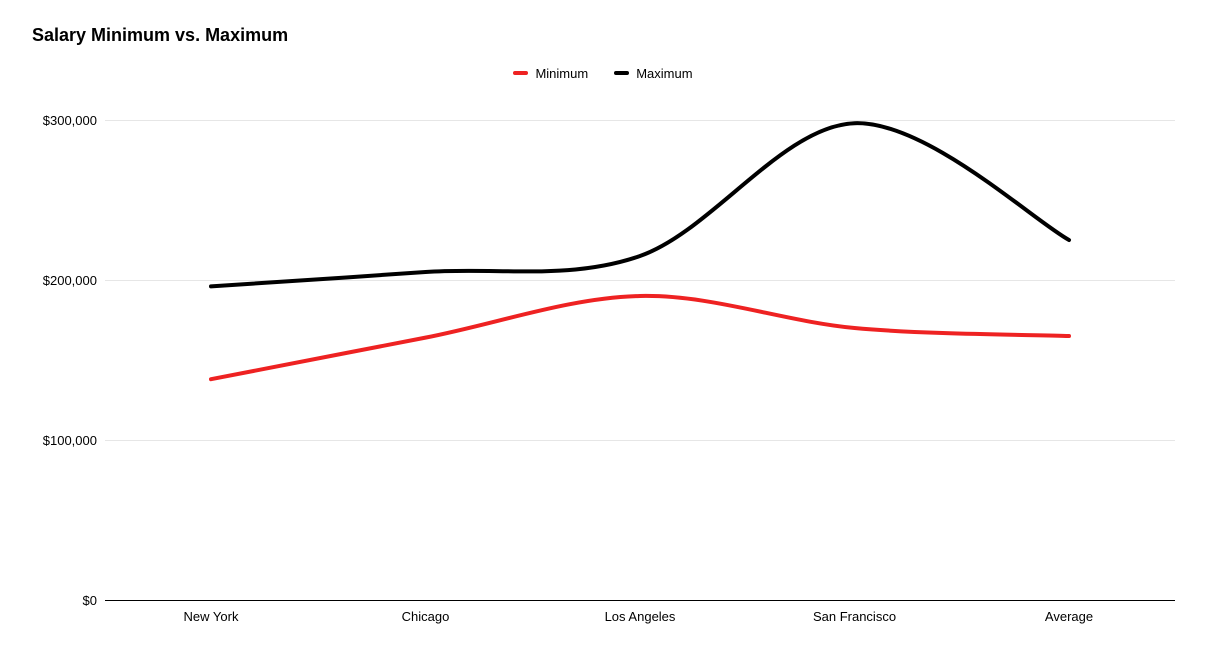 This screenshot has height=657, width=1206. Describe the element at coordinates (664, 73) in the screenshot. I see `legend-label: Maximum` at that location.